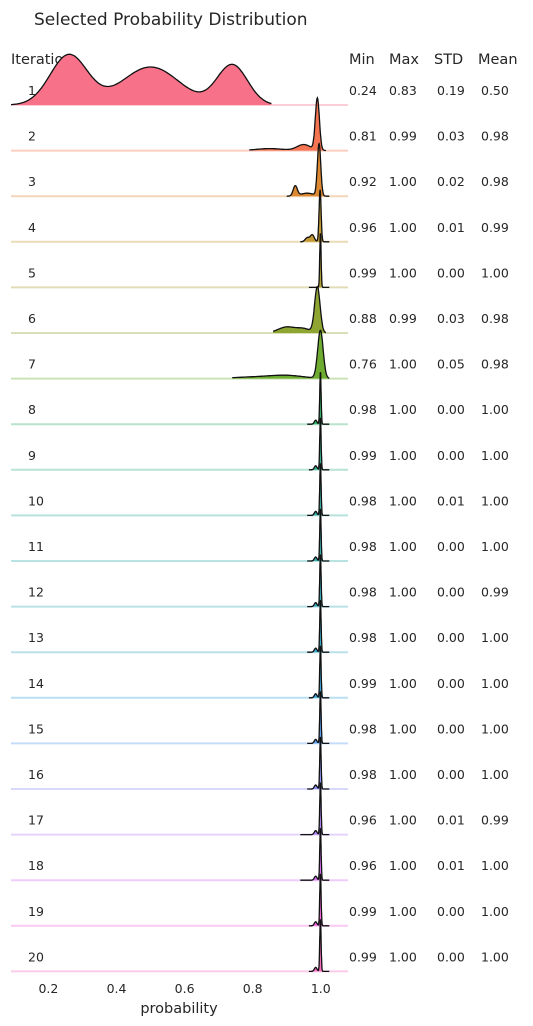 The height and width of the screenshot is (1026, 533). Describe the element at coordinates (48, 988) in the screenshot. I see `x-tick-label: 0.2` at that location.